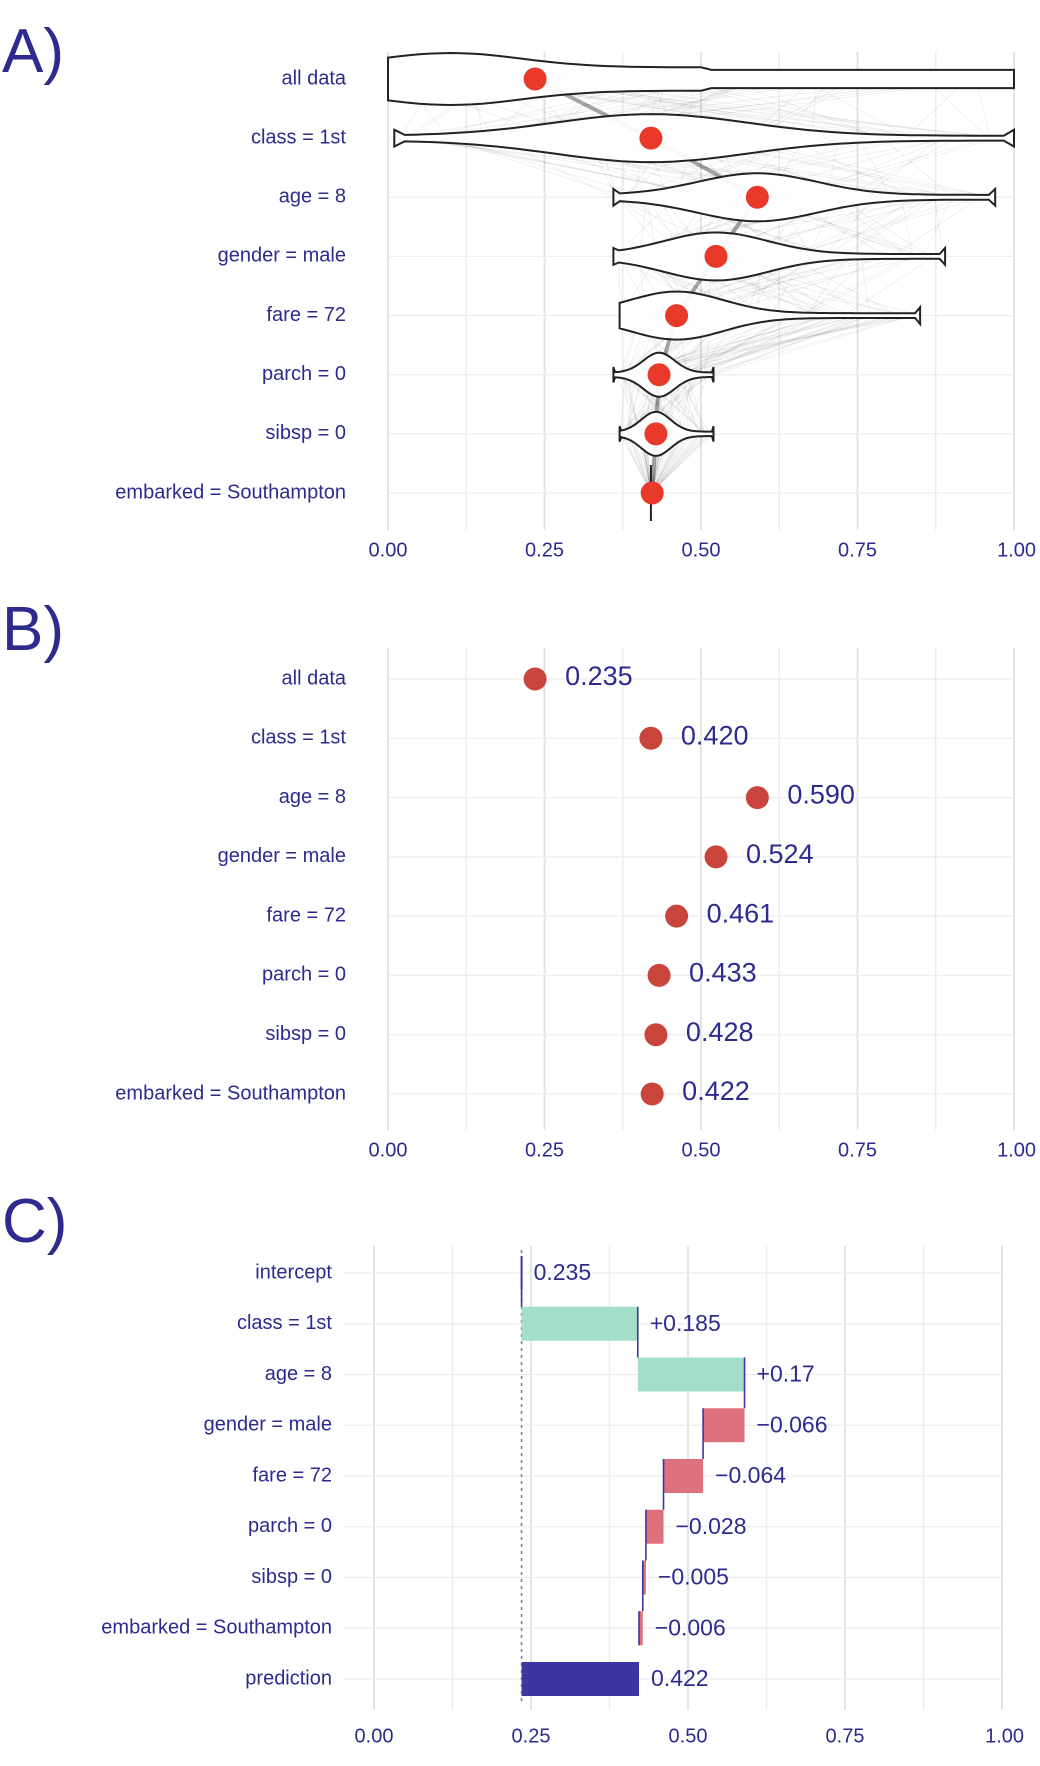 This screenshot has height=1766, width=1040. Describe the element at coordinates (304, 975) in the screenshot. I see `panel-b-category-label-parch-0: parch = 0` at that location.